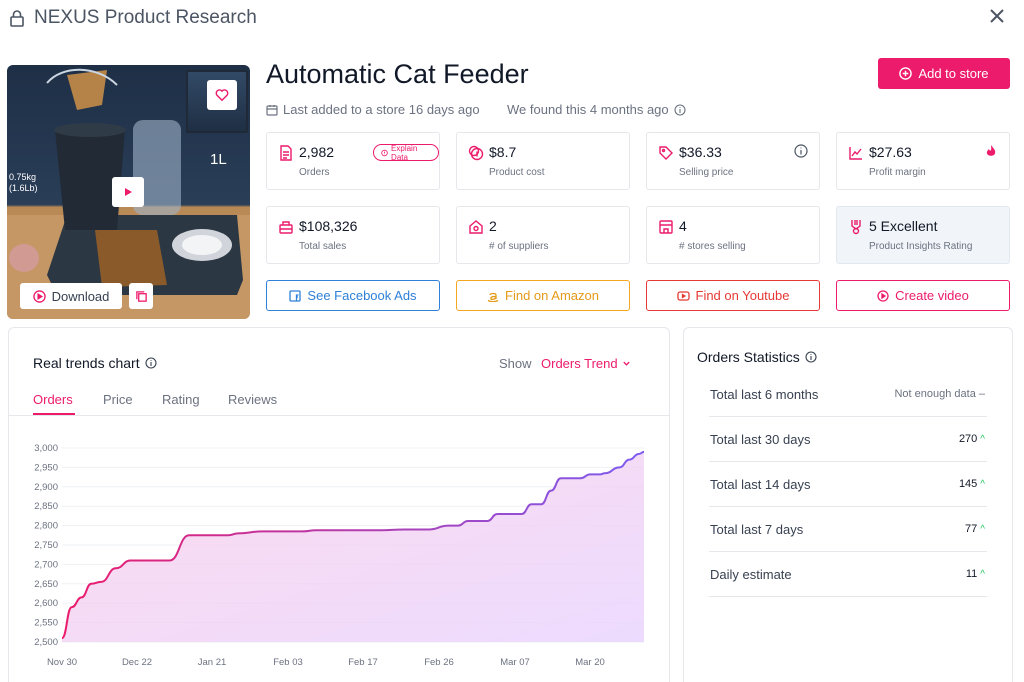 The image size is (1024, 682). What do you see at coordinates (493, 226) in the screenshot?
I see `stat-value: 2` at bounding box center [493, 226].